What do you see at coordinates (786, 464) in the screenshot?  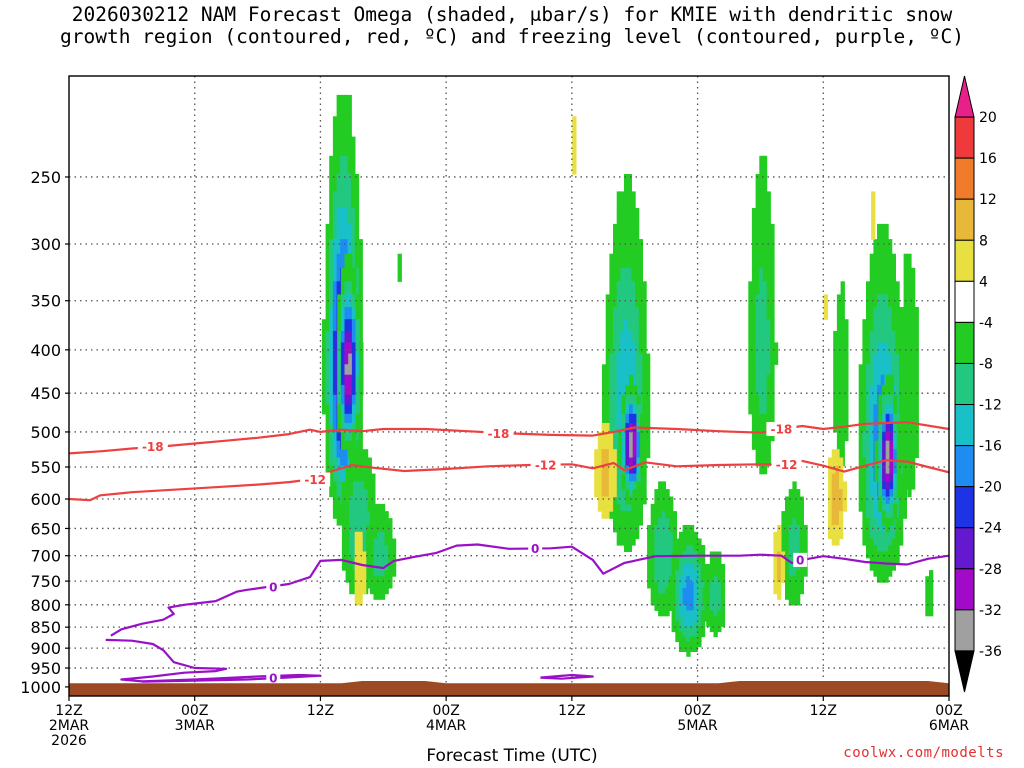 I see `dgz-minus12-label-bg` at bounding box center [786, 464].